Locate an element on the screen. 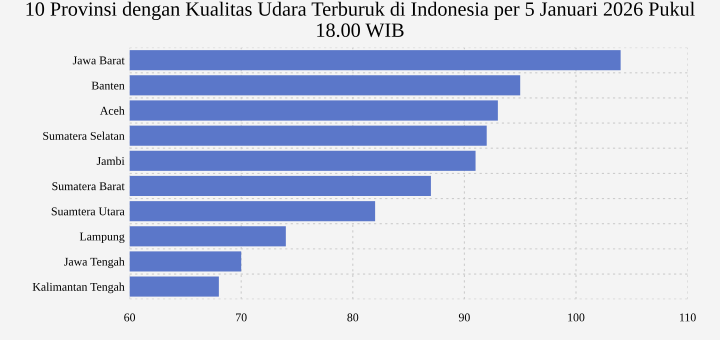  x-tick-label: 70 is located at coordinates (241, 317).